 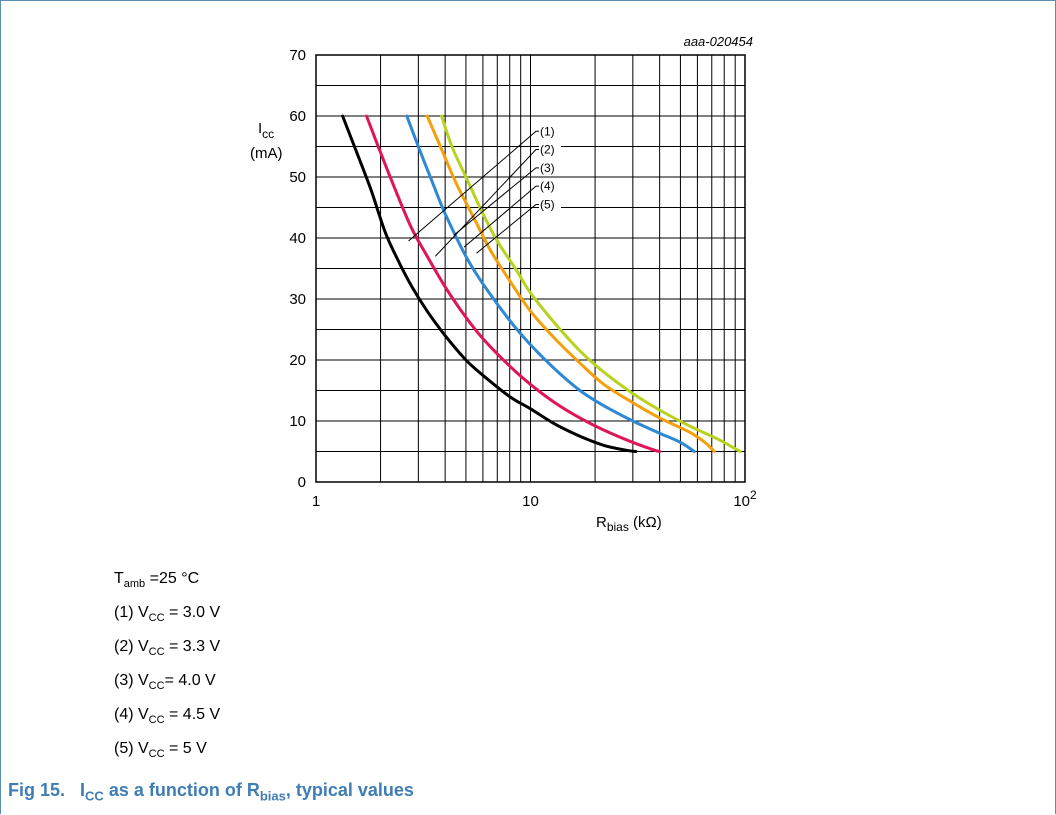 What do you see at coordinates (157, 580) in the screenshot?
I see `legend-condition: Tamb =25 °C` at bounding box center [157, 580].